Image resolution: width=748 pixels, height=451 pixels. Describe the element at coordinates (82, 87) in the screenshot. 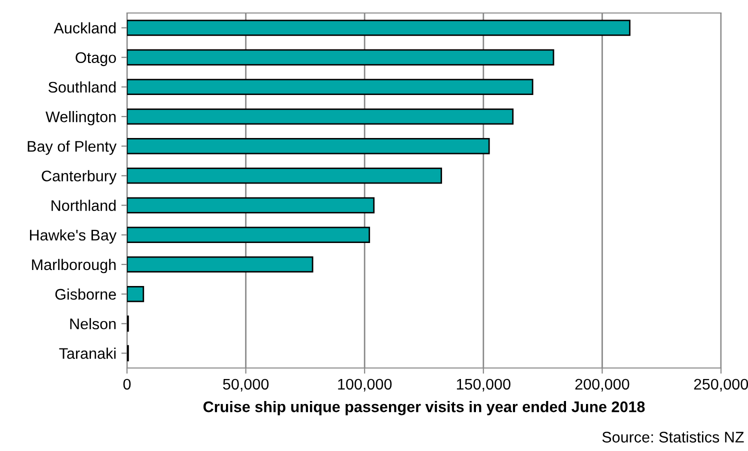

I see `y-tick-label: Southland` at that location.